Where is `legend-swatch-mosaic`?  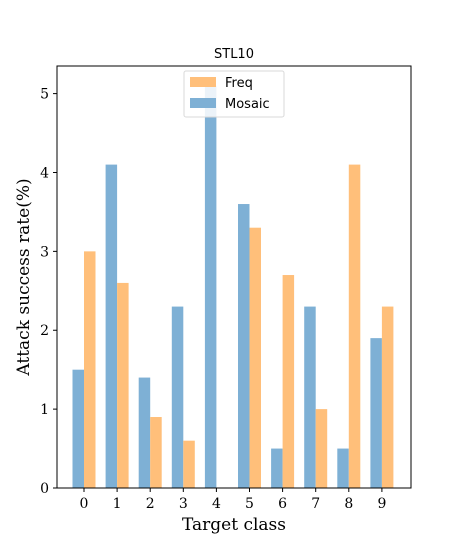
legend-swatch-mosaic is located at coordinates (203, 103).